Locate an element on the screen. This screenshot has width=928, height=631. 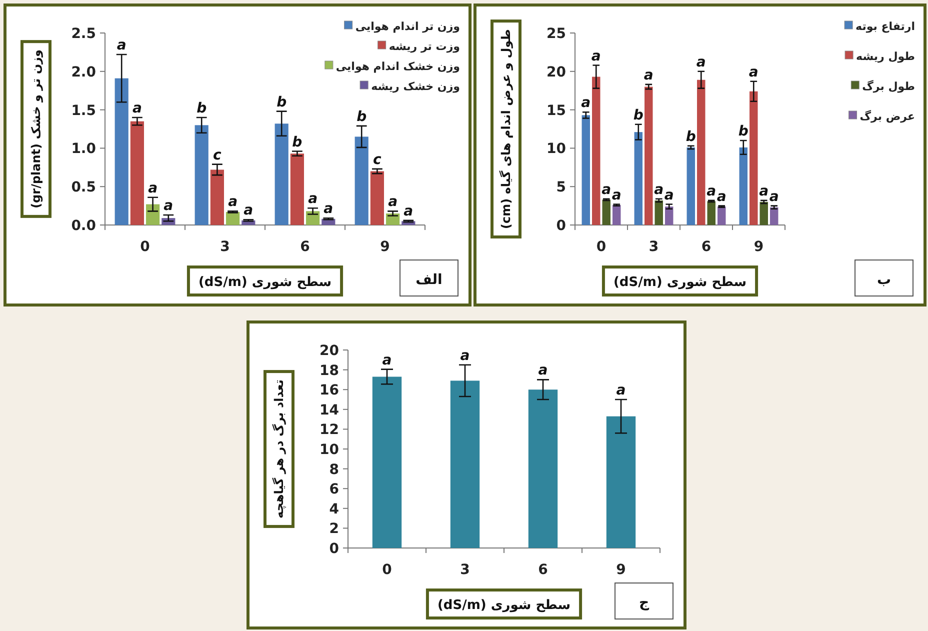
y-axis-title: وزن تر و خشک (gr/plant) is located at coordinates (36, 129).